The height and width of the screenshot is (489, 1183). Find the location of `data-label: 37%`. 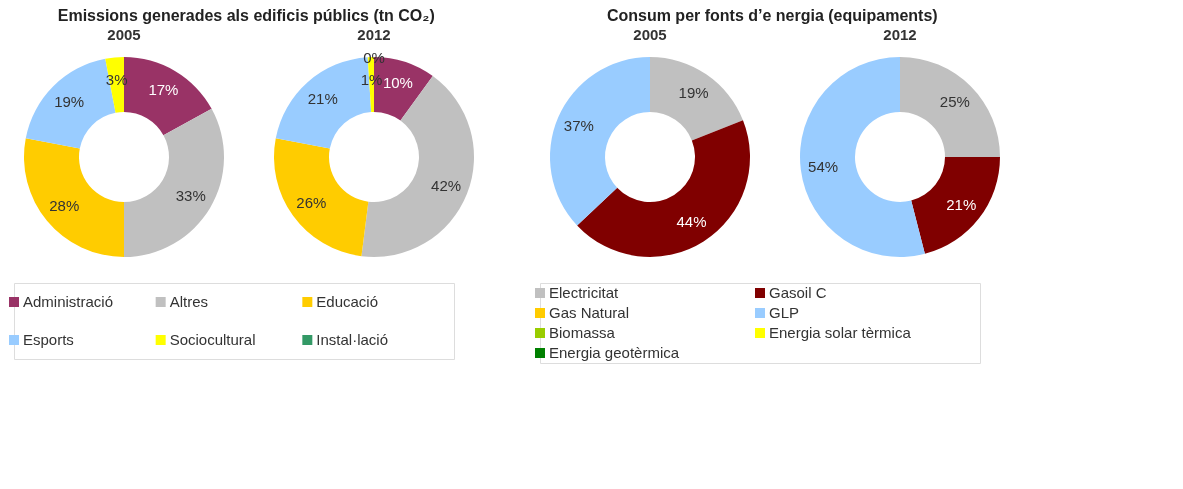

data-label: 37% is located at coordinates (578, 126).